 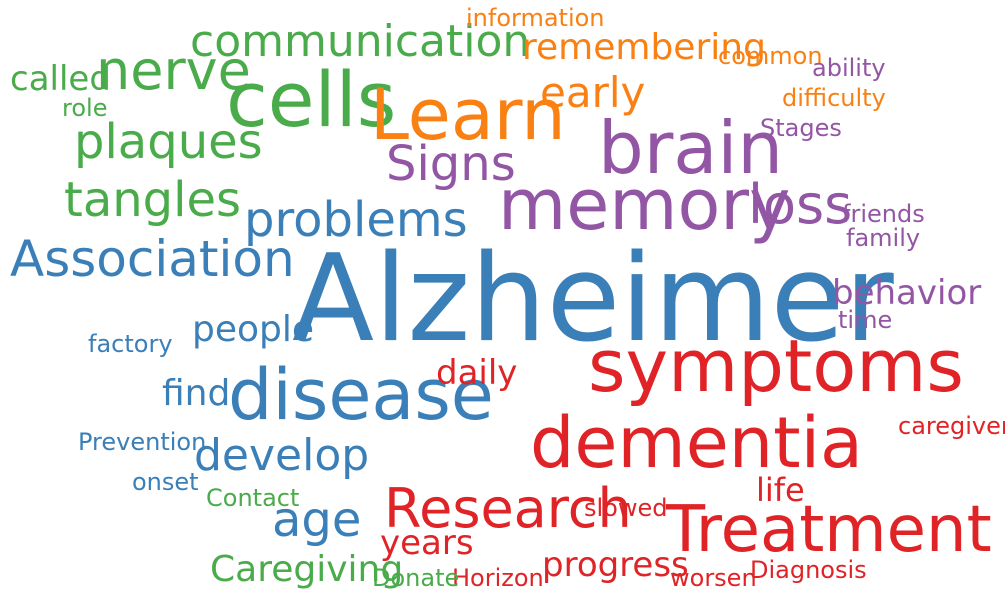 I want to click on word-worsen: worsen, so click(x=713, y=578).